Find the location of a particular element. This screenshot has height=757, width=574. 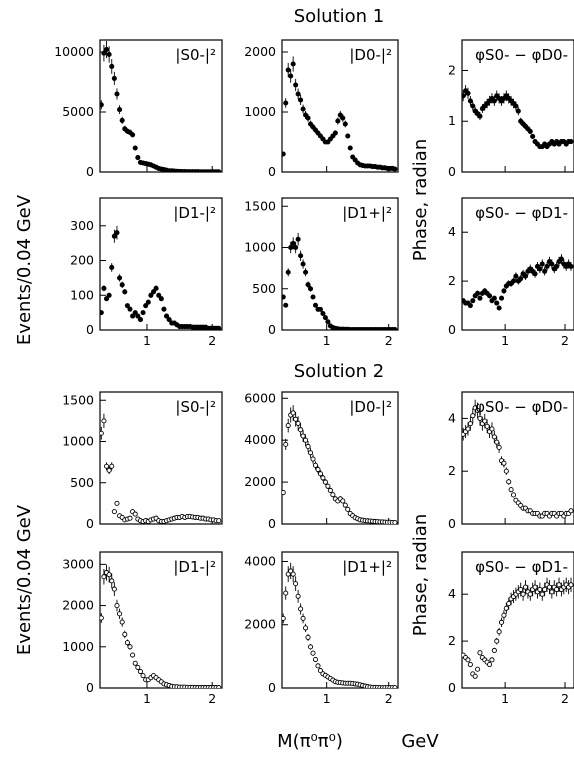

y-tick-label: 300 is located at coordinates (82, 225).